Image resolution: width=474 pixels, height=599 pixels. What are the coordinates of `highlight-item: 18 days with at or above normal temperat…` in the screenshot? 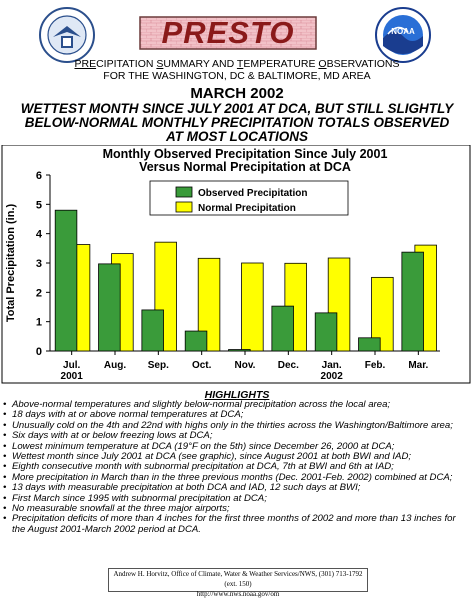 It's located at (234, 415).